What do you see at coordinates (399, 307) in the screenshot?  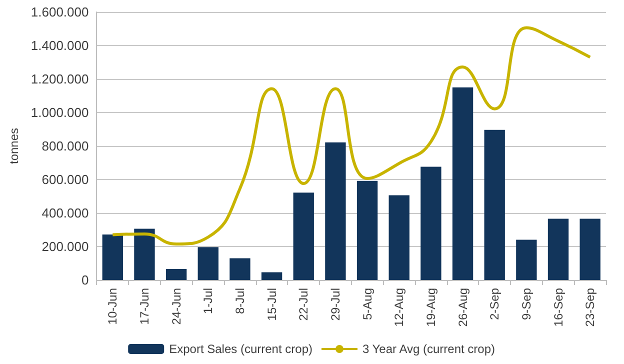 I see `x-tick-label: 12-Aug` at bounding box center [399, 307].